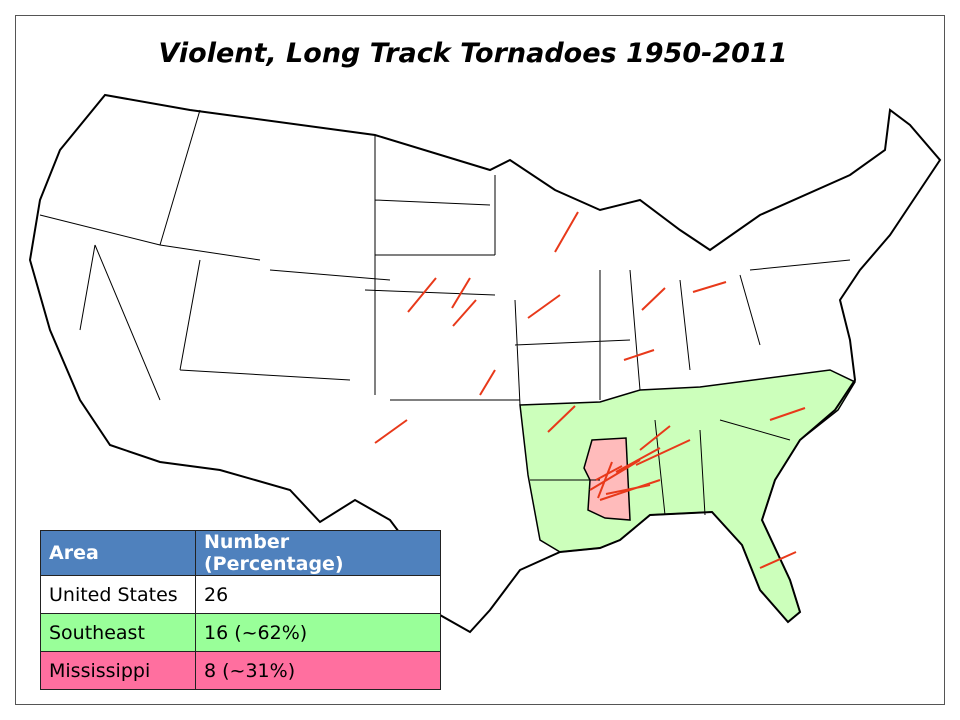 This screenshot has width=960, height=720. I want to click on table-header: Area Number (Percentage), so click(240, 553).